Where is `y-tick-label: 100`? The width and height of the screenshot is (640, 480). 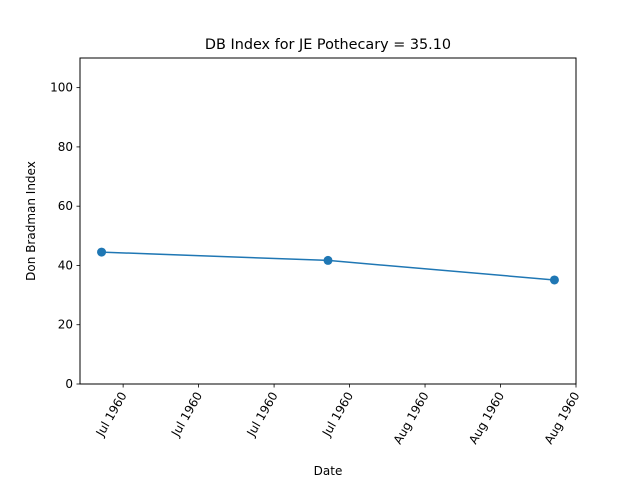
y-tick-label: 100 is located at coordinates (61, 88).